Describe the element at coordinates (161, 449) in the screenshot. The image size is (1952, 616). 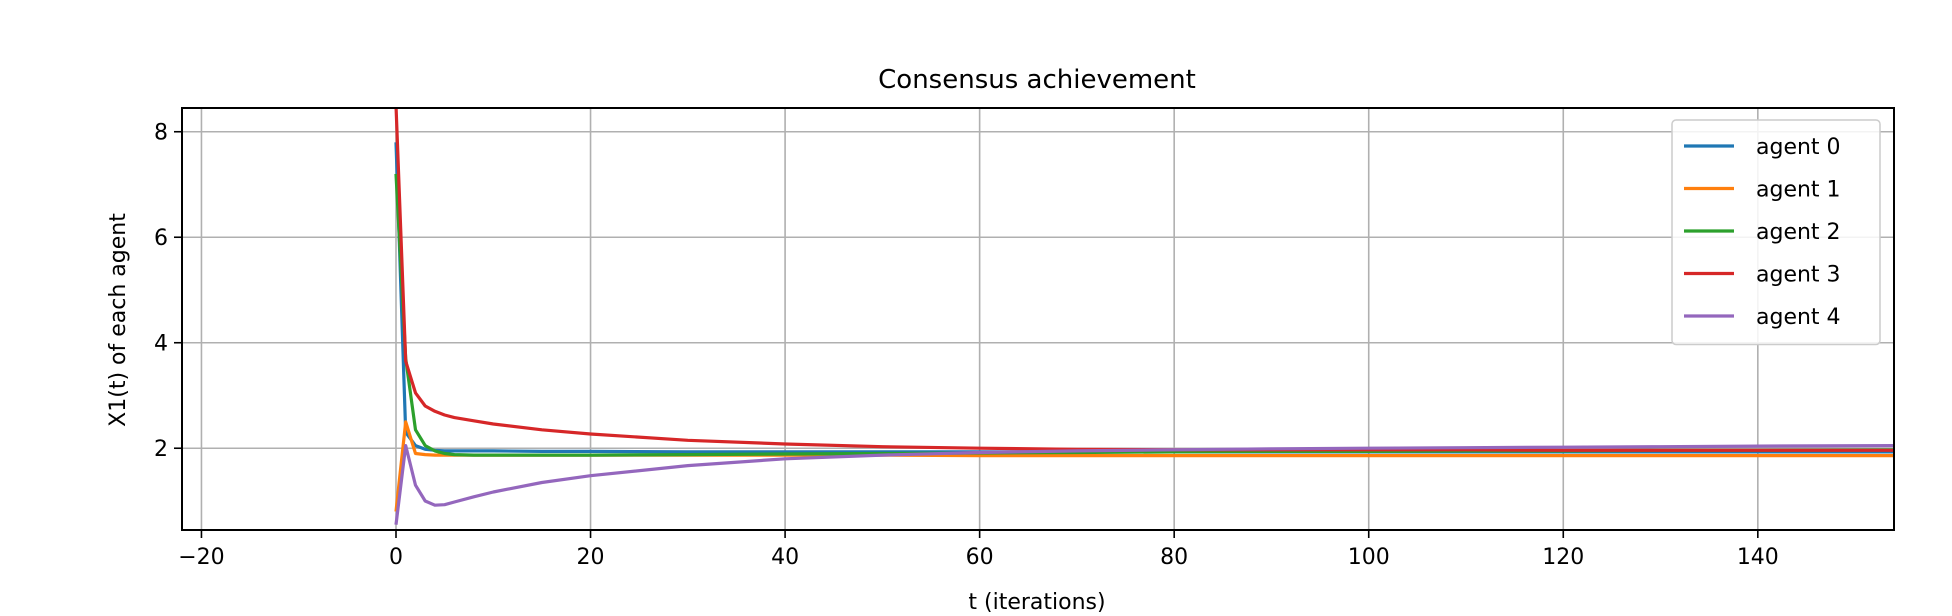
I see `y-tick-label: 2` at that location.